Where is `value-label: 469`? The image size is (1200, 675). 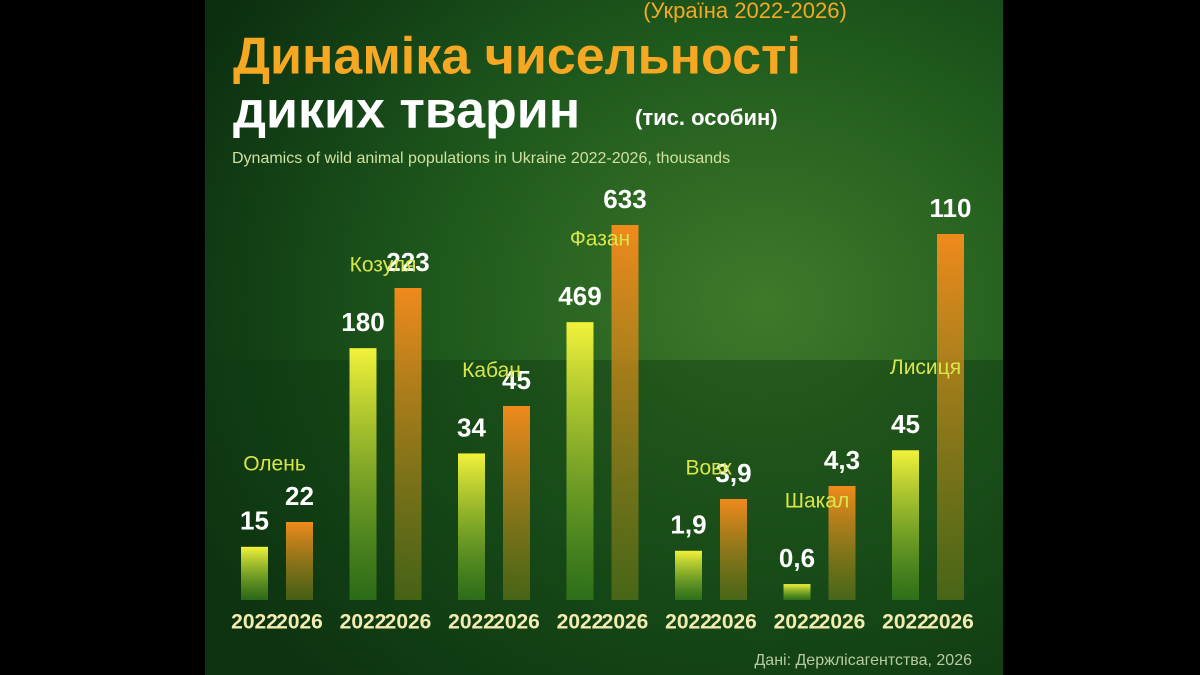 value-label: 469 is located at coordinates (579, 296).